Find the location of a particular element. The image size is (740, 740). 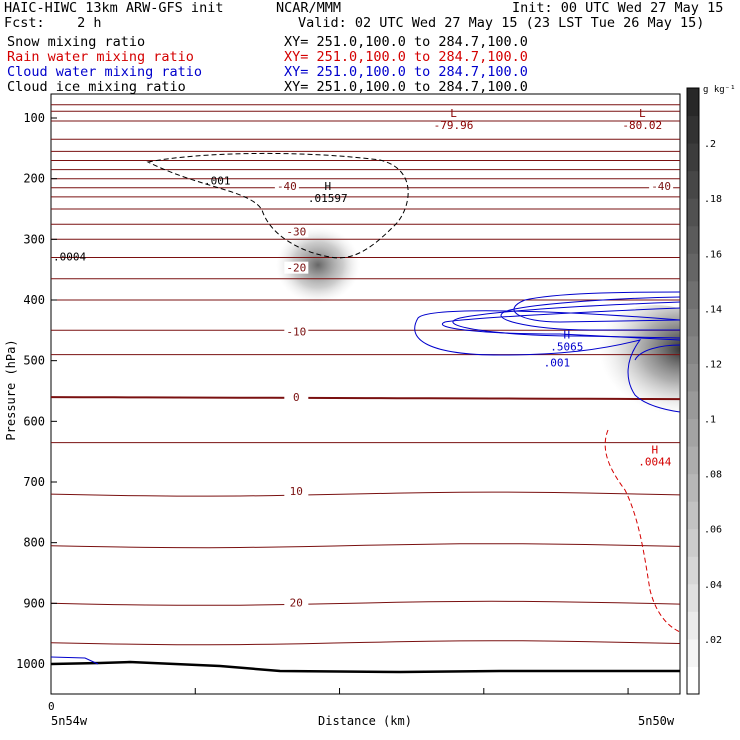

extremum-value: .0044 is located at coordinates (654, 462).